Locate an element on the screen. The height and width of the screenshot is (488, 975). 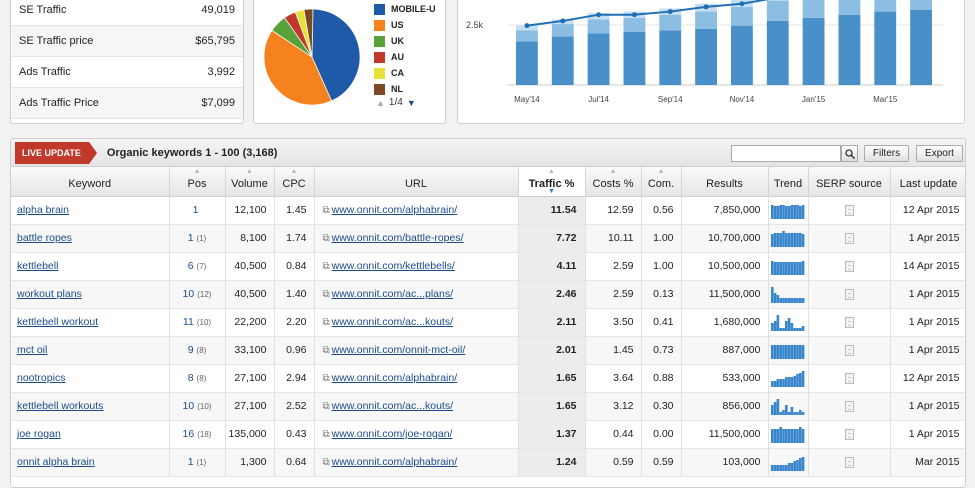
url-link: www.onnit.com/kettlebells/ is located at coordinates (393, 266).